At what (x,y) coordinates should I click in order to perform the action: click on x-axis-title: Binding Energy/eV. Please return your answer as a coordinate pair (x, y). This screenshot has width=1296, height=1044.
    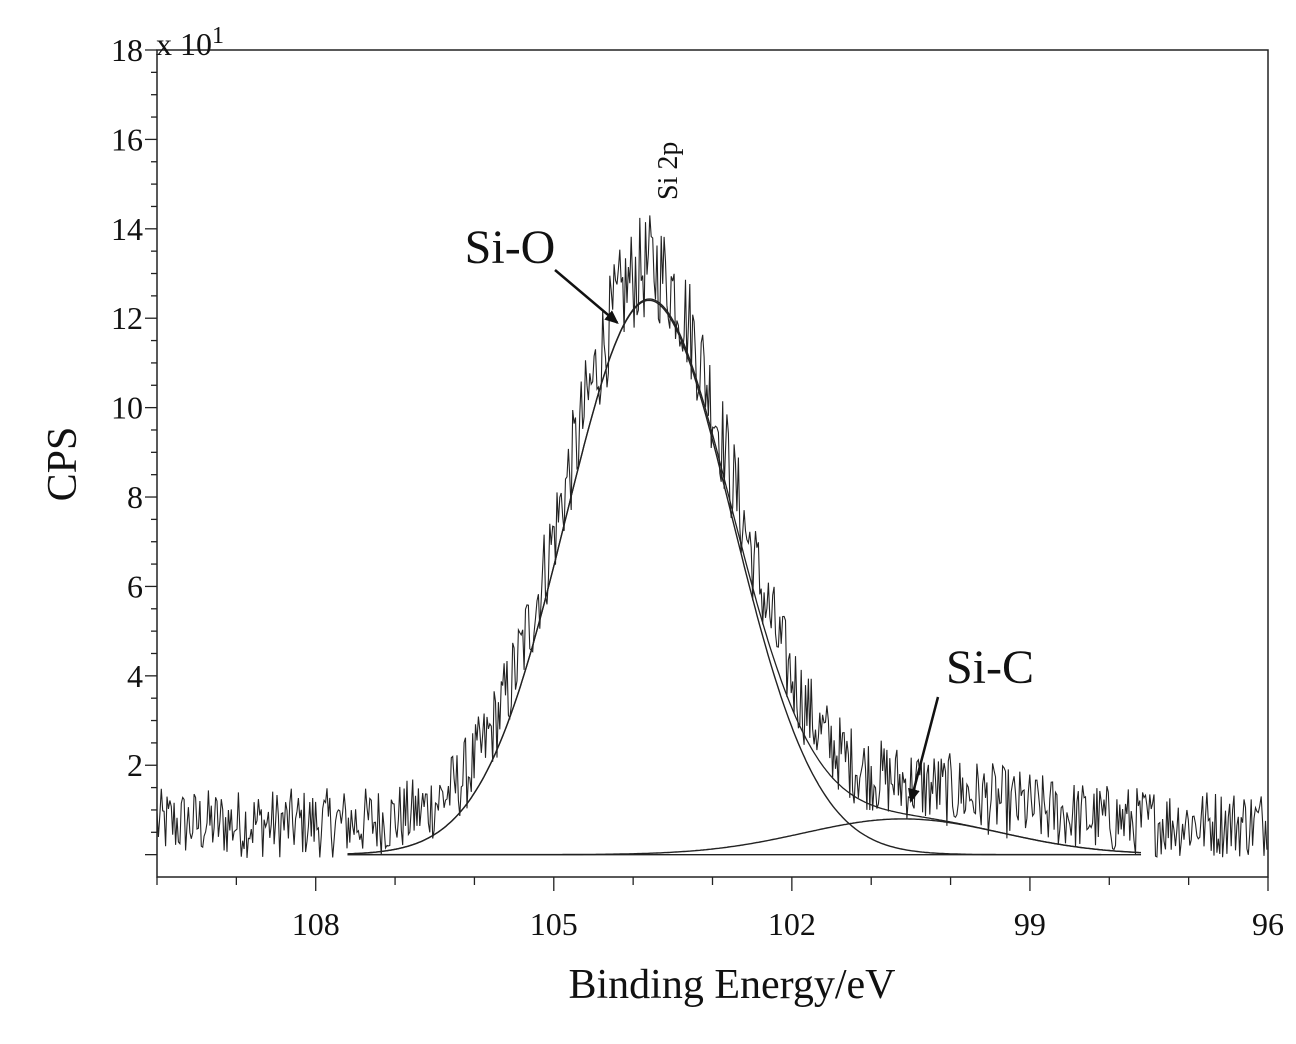
    Looking at the image, I should click on (731, 985).